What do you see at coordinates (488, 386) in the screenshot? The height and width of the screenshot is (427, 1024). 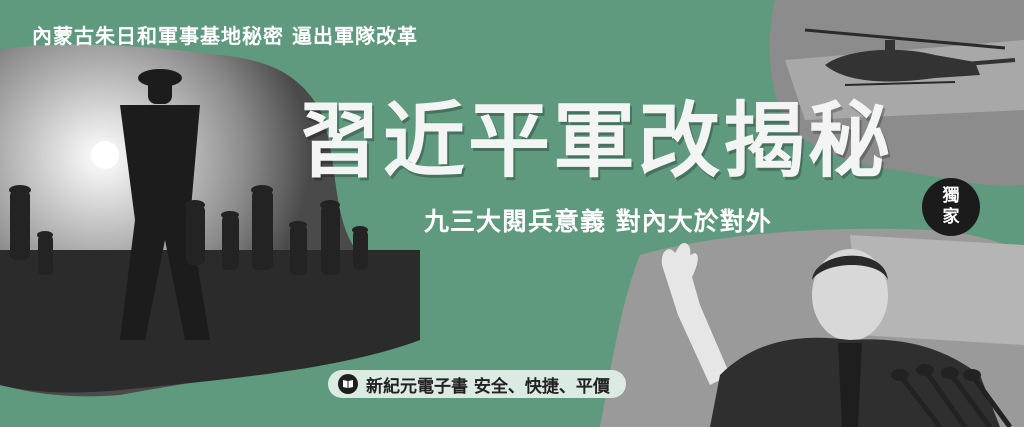 I see `ebook-link-text: 新紀元電子書 安全、快捷、平價` at bounding box center [488, 386].